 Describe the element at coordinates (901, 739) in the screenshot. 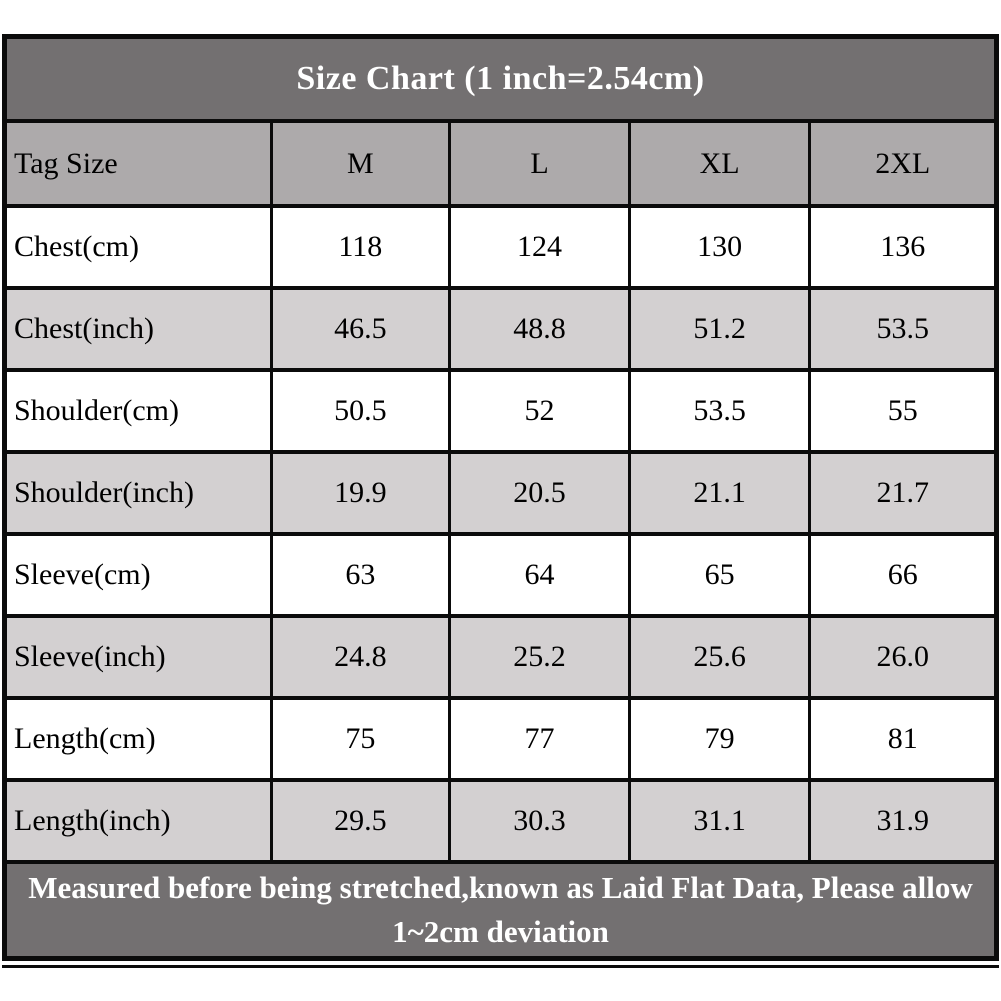

I see `cell-value: 81` at that location.